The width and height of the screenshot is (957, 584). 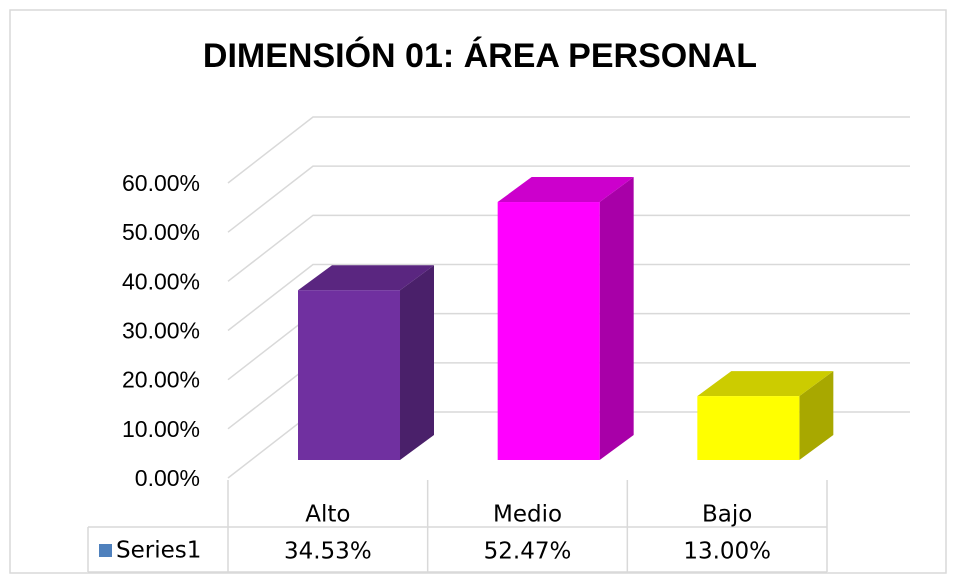 I want to click on legend-swatch, so click(x=105, y=550).